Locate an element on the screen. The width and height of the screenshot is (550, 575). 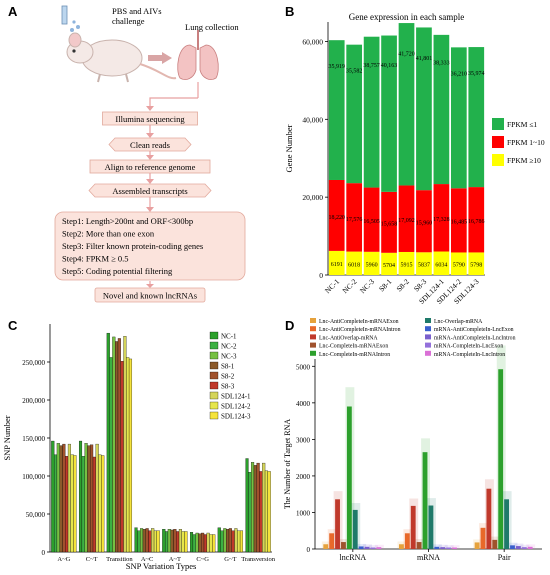
final-step-box is located at coordinates (150, 295).